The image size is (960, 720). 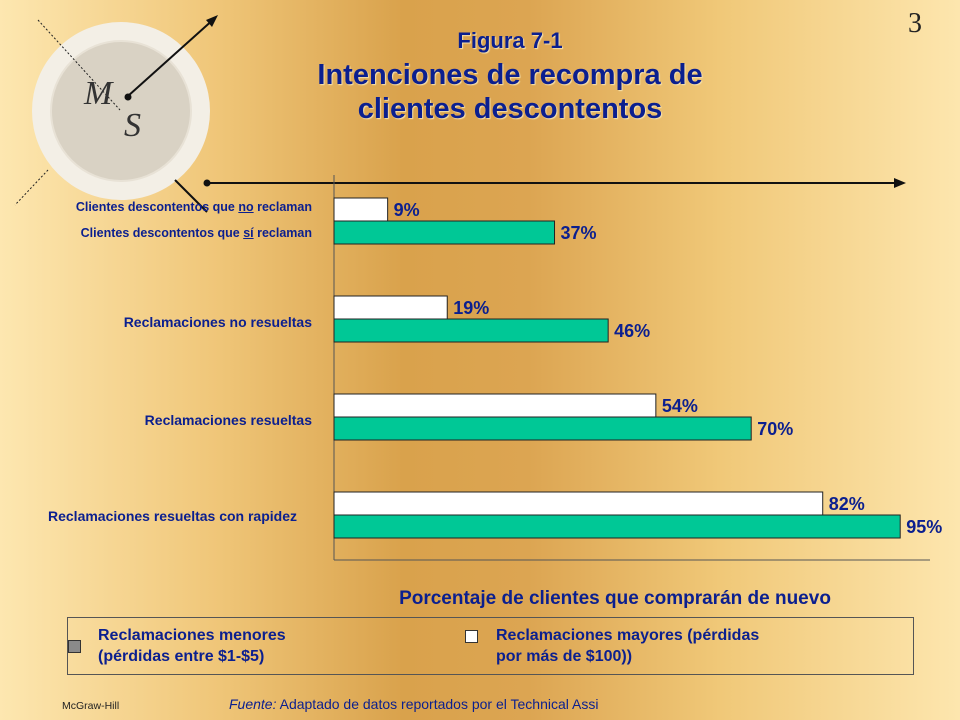 I want to click on logo-arrow-line, so click(x=171, y=57).